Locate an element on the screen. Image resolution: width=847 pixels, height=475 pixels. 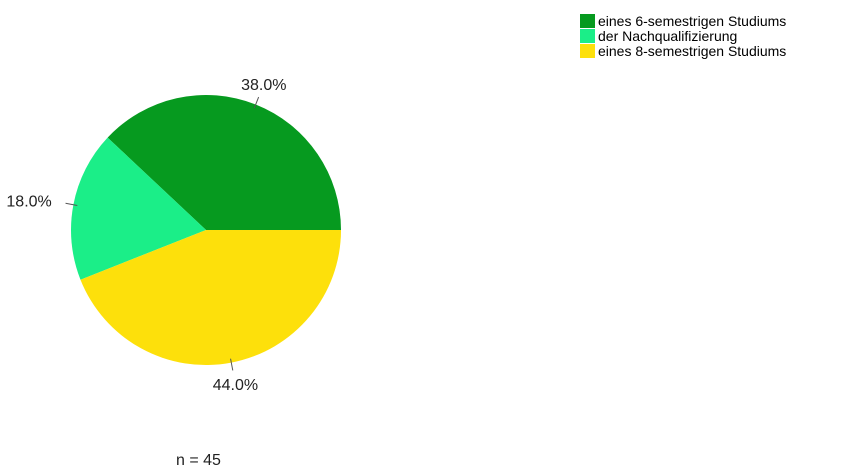
slice-percent-label: 38.0% is located at coordinates (263, 85).